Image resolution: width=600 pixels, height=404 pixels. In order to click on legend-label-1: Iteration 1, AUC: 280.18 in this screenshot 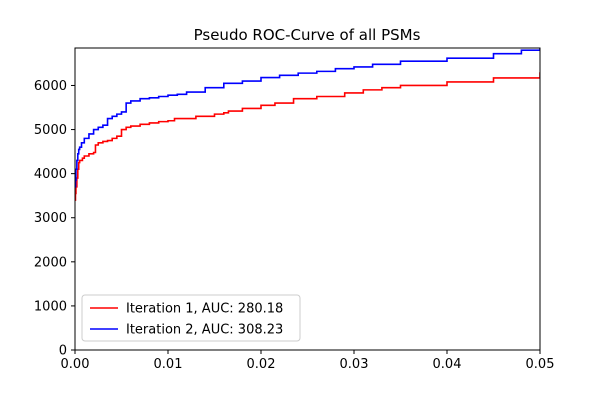, I will do `click(204, 309)`.